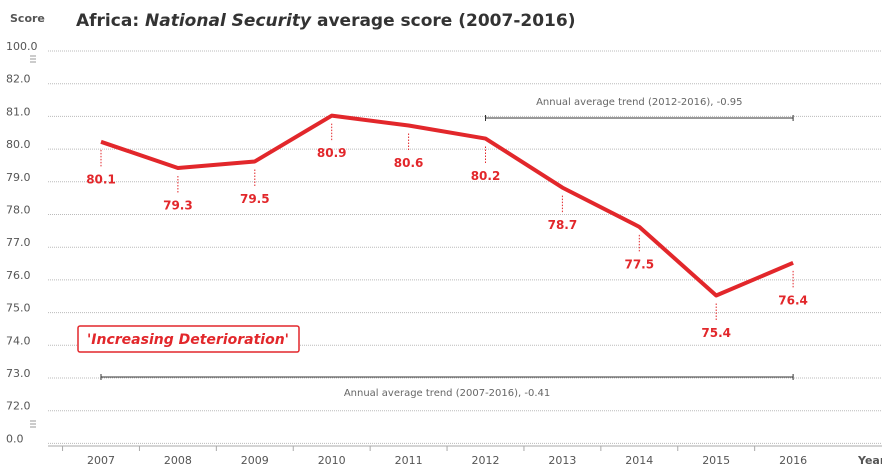 Image resolution: width=882 pixels, height=465 pixels. What do you see at coordinates (178, 205) in the screenshot?
I see `data-label: 79.3` at bounding box center [178, 205].